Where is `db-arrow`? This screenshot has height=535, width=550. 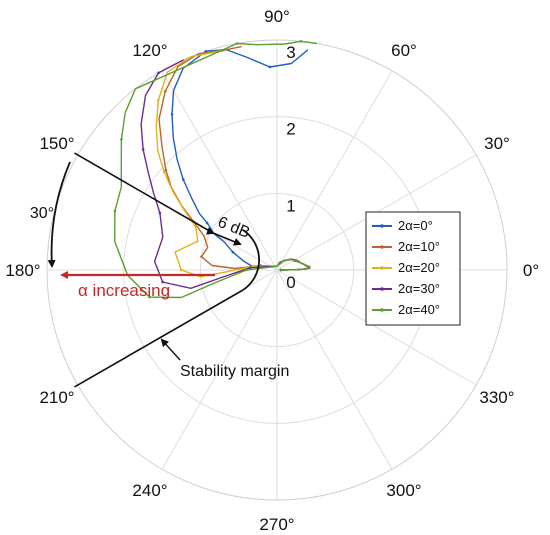
db-arrow is located at coordinates (223, 236).